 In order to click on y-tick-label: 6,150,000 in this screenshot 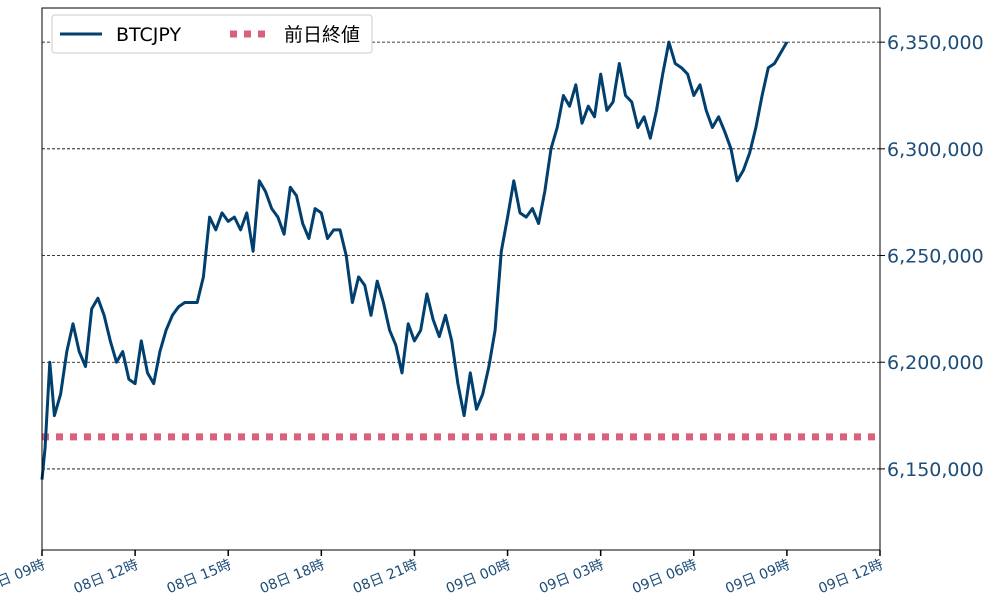, I will do `click(935, 470)`.